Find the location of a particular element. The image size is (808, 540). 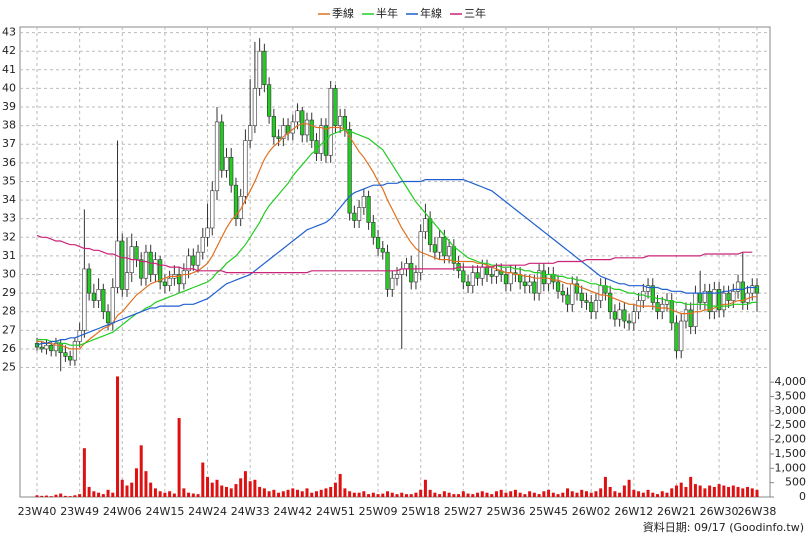

y-tick-label: 32 is located at coordinates (9, 236).